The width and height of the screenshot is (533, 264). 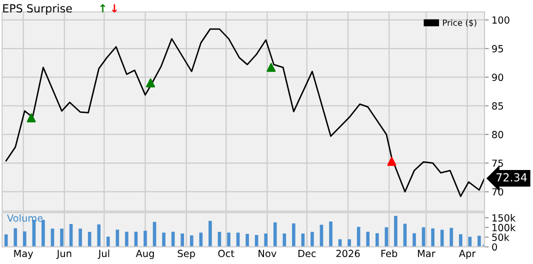 I want to click on y-axis-title: Volume, so click(x=25, y=218).